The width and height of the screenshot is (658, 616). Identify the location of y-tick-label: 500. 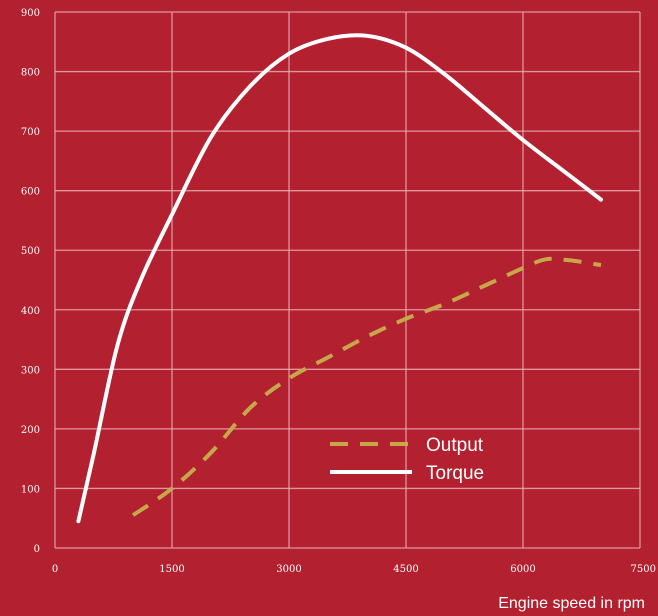
(30, 251).